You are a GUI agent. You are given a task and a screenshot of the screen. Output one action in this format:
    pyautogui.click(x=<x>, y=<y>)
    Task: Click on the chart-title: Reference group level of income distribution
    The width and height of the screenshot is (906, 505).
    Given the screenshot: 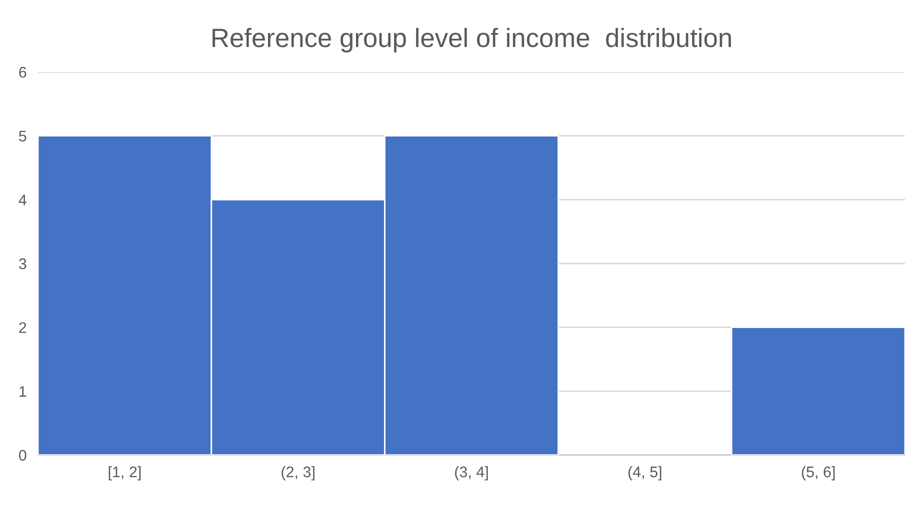 What is the action you would take?
    pyautogui.click(x=471, y=40)
    